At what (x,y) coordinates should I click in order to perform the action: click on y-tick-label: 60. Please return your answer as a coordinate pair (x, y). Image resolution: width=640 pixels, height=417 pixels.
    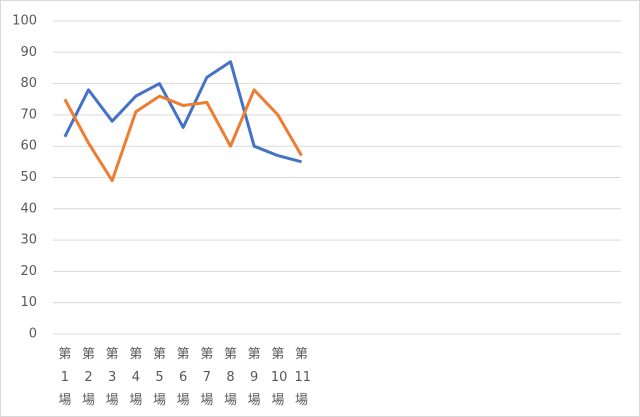
    Looking at the image, I should click on (28, 146).